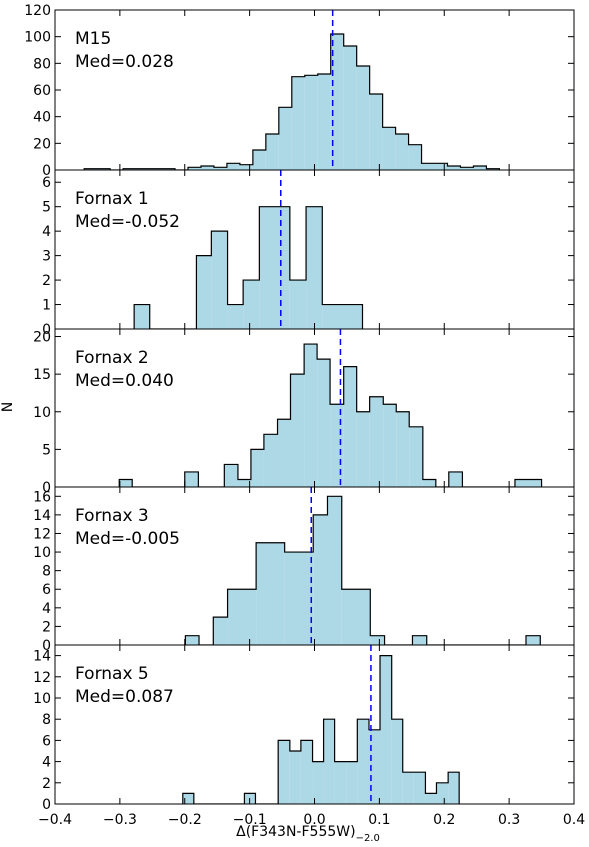 The width and height of the screenshot is (589, 847). Describe the element at coordinates (42, 64) in the screenshot. I see `y-tick-label: 80` at that location.